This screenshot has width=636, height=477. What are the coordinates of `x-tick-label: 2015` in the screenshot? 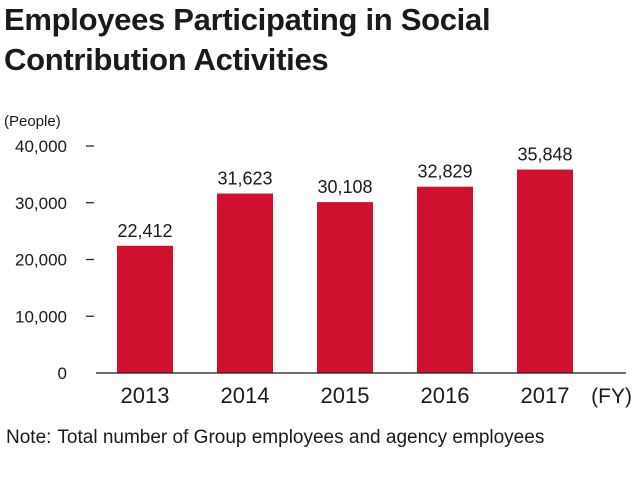 It's located at (345, 395).